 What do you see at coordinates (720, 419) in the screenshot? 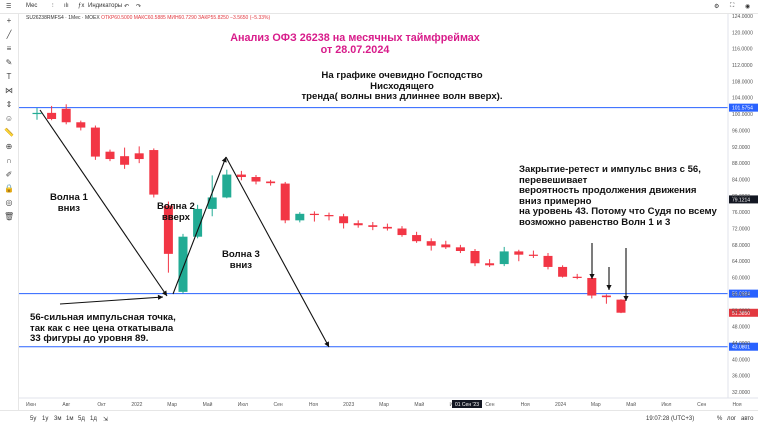
I see `percent-toggle: %` at bounding box center [720, 419].